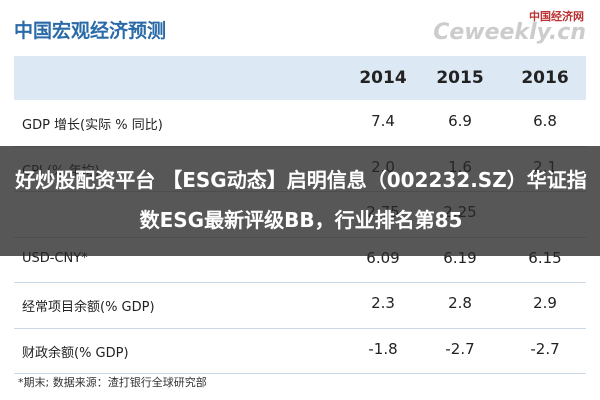  Describe the element at coordinates (383, 78) in the screenshot. I see `column-header: 2014` at that location.